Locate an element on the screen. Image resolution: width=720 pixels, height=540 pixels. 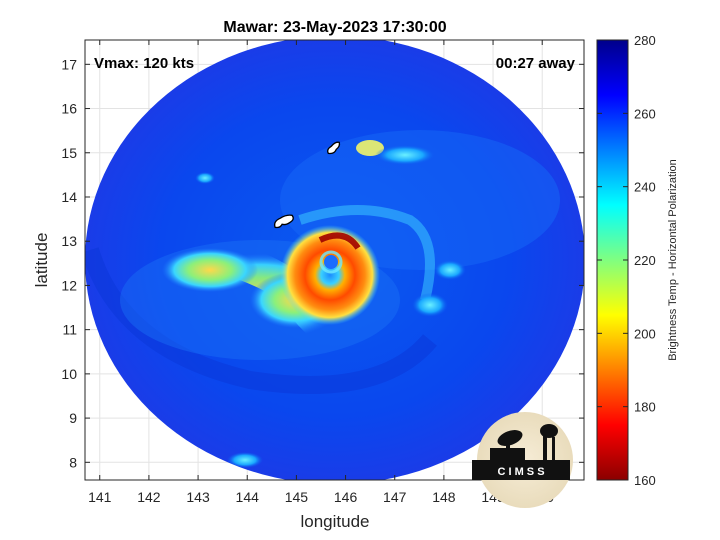
colorbar-tick-label: 200 is located at coordinates (645, 333).